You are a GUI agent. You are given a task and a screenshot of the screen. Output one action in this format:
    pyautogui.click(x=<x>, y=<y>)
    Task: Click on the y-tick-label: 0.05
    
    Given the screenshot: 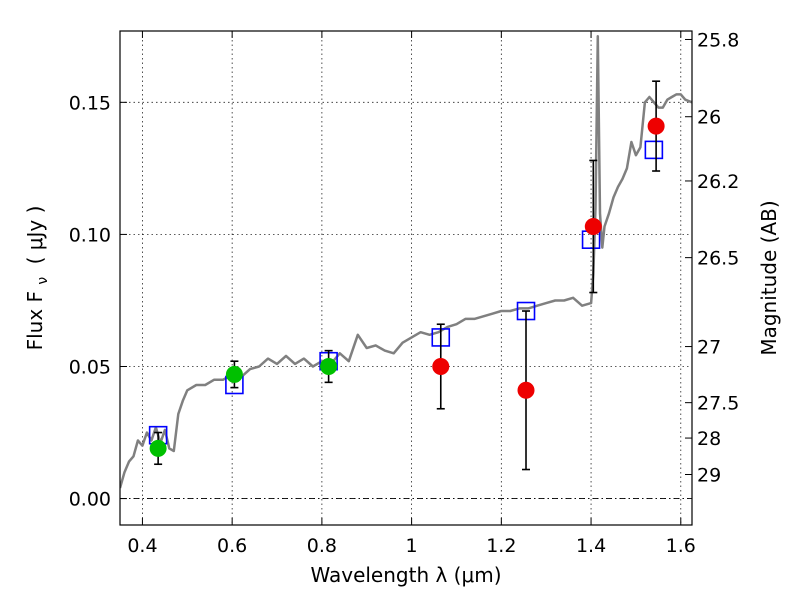 What is the action you would take?
    pyautogui.click(x=90, y=367)
    